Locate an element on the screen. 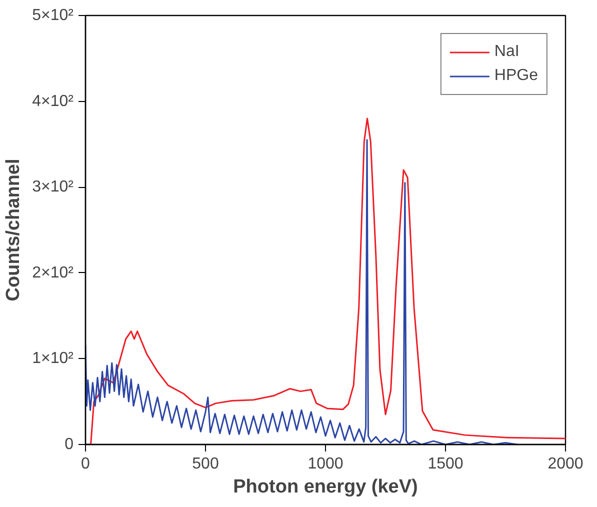 Image resolution: width=597 pixels, height=507 pixels. x-axis-title: Photon energy (keV) is located at coordinates (325, 487).